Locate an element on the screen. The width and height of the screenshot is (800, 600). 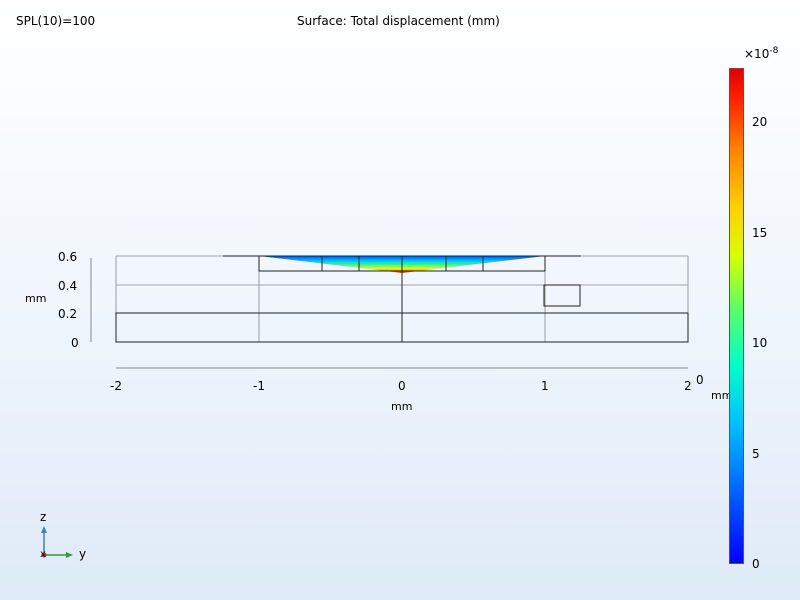
triad-z-label: z is located at coordinates (43, 517).